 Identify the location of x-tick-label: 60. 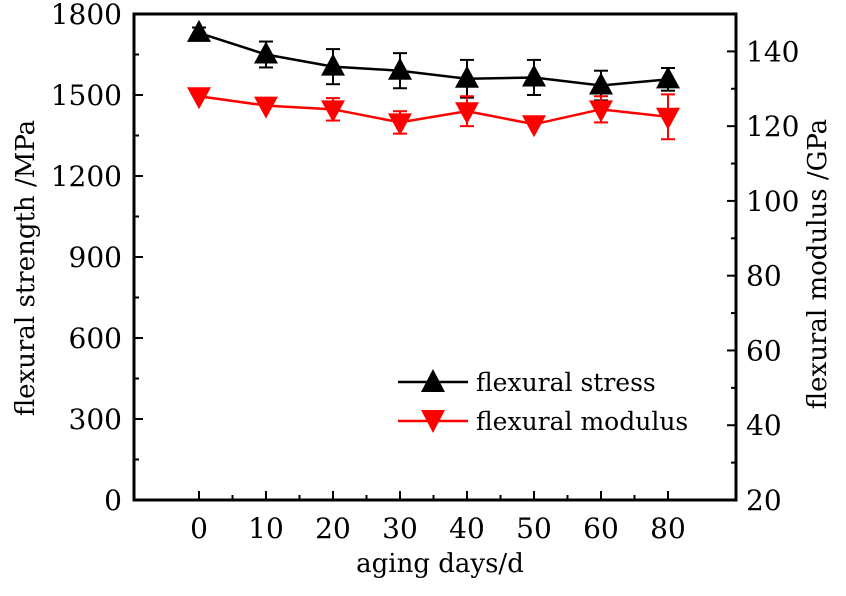
(601, 528).